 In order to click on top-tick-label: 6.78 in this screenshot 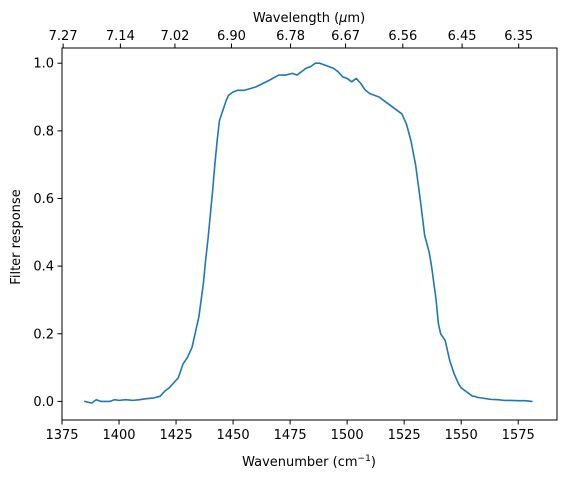, I will do `click(290, 36)`.